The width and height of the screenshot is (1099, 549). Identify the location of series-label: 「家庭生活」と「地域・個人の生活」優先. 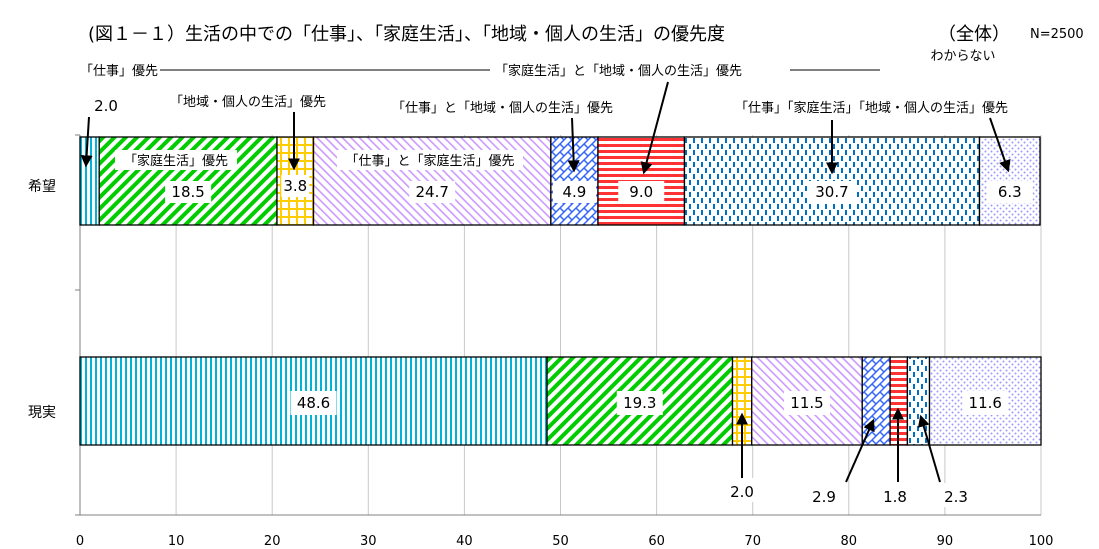
(618, 71).